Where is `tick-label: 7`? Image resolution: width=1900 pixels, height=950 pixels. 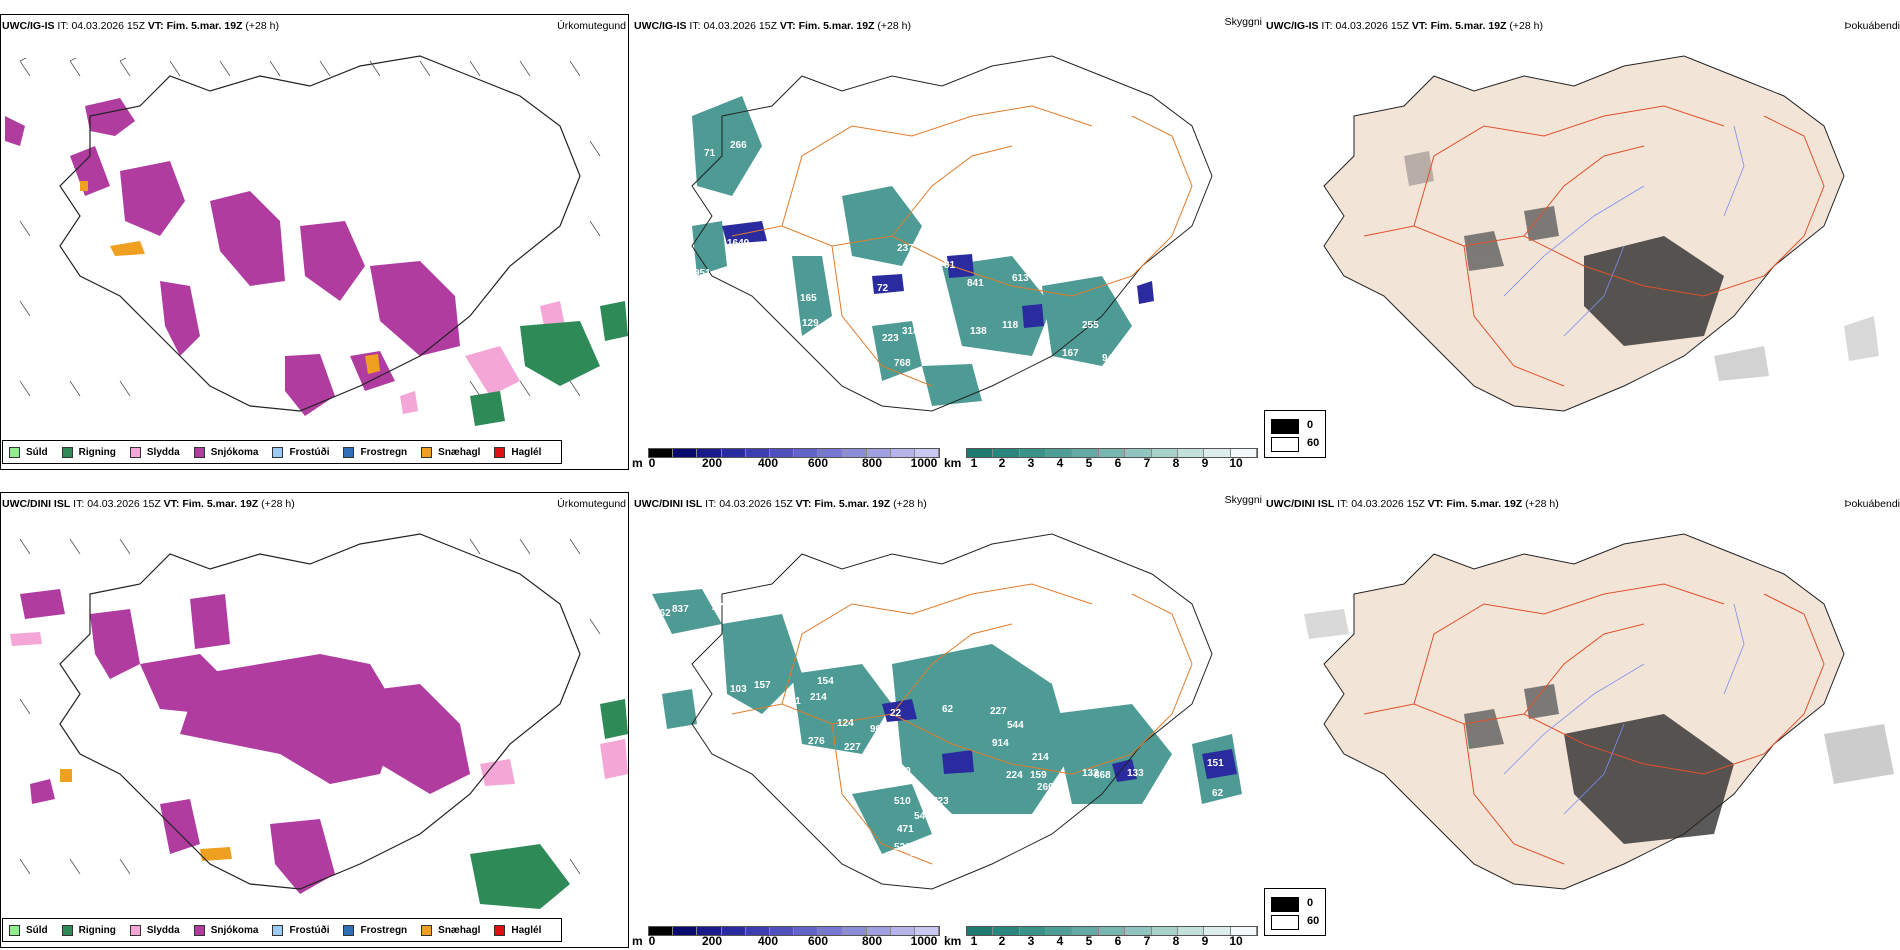
tick-label: 7 is located at coordinates (1147, 463).